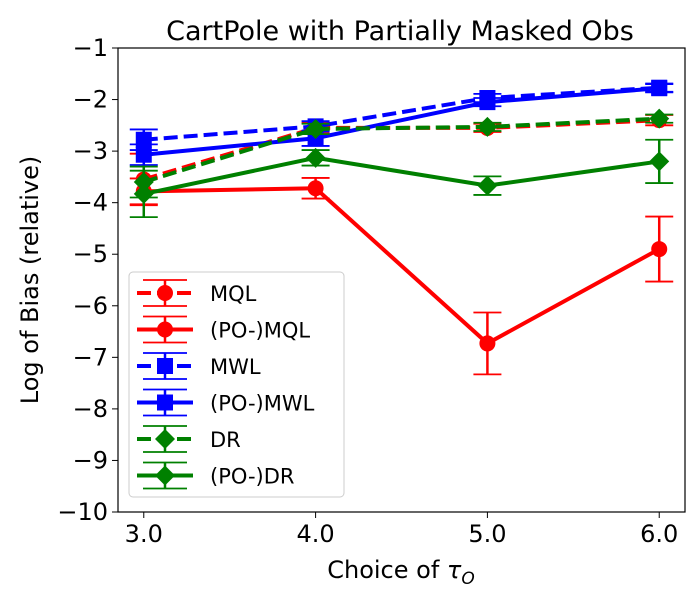 The image size is (700, 600). What do you see at coordinates (260, 331) in the screenshot?
I see `legend-label: (PO-)MQL` at bounding box center [260, 331].